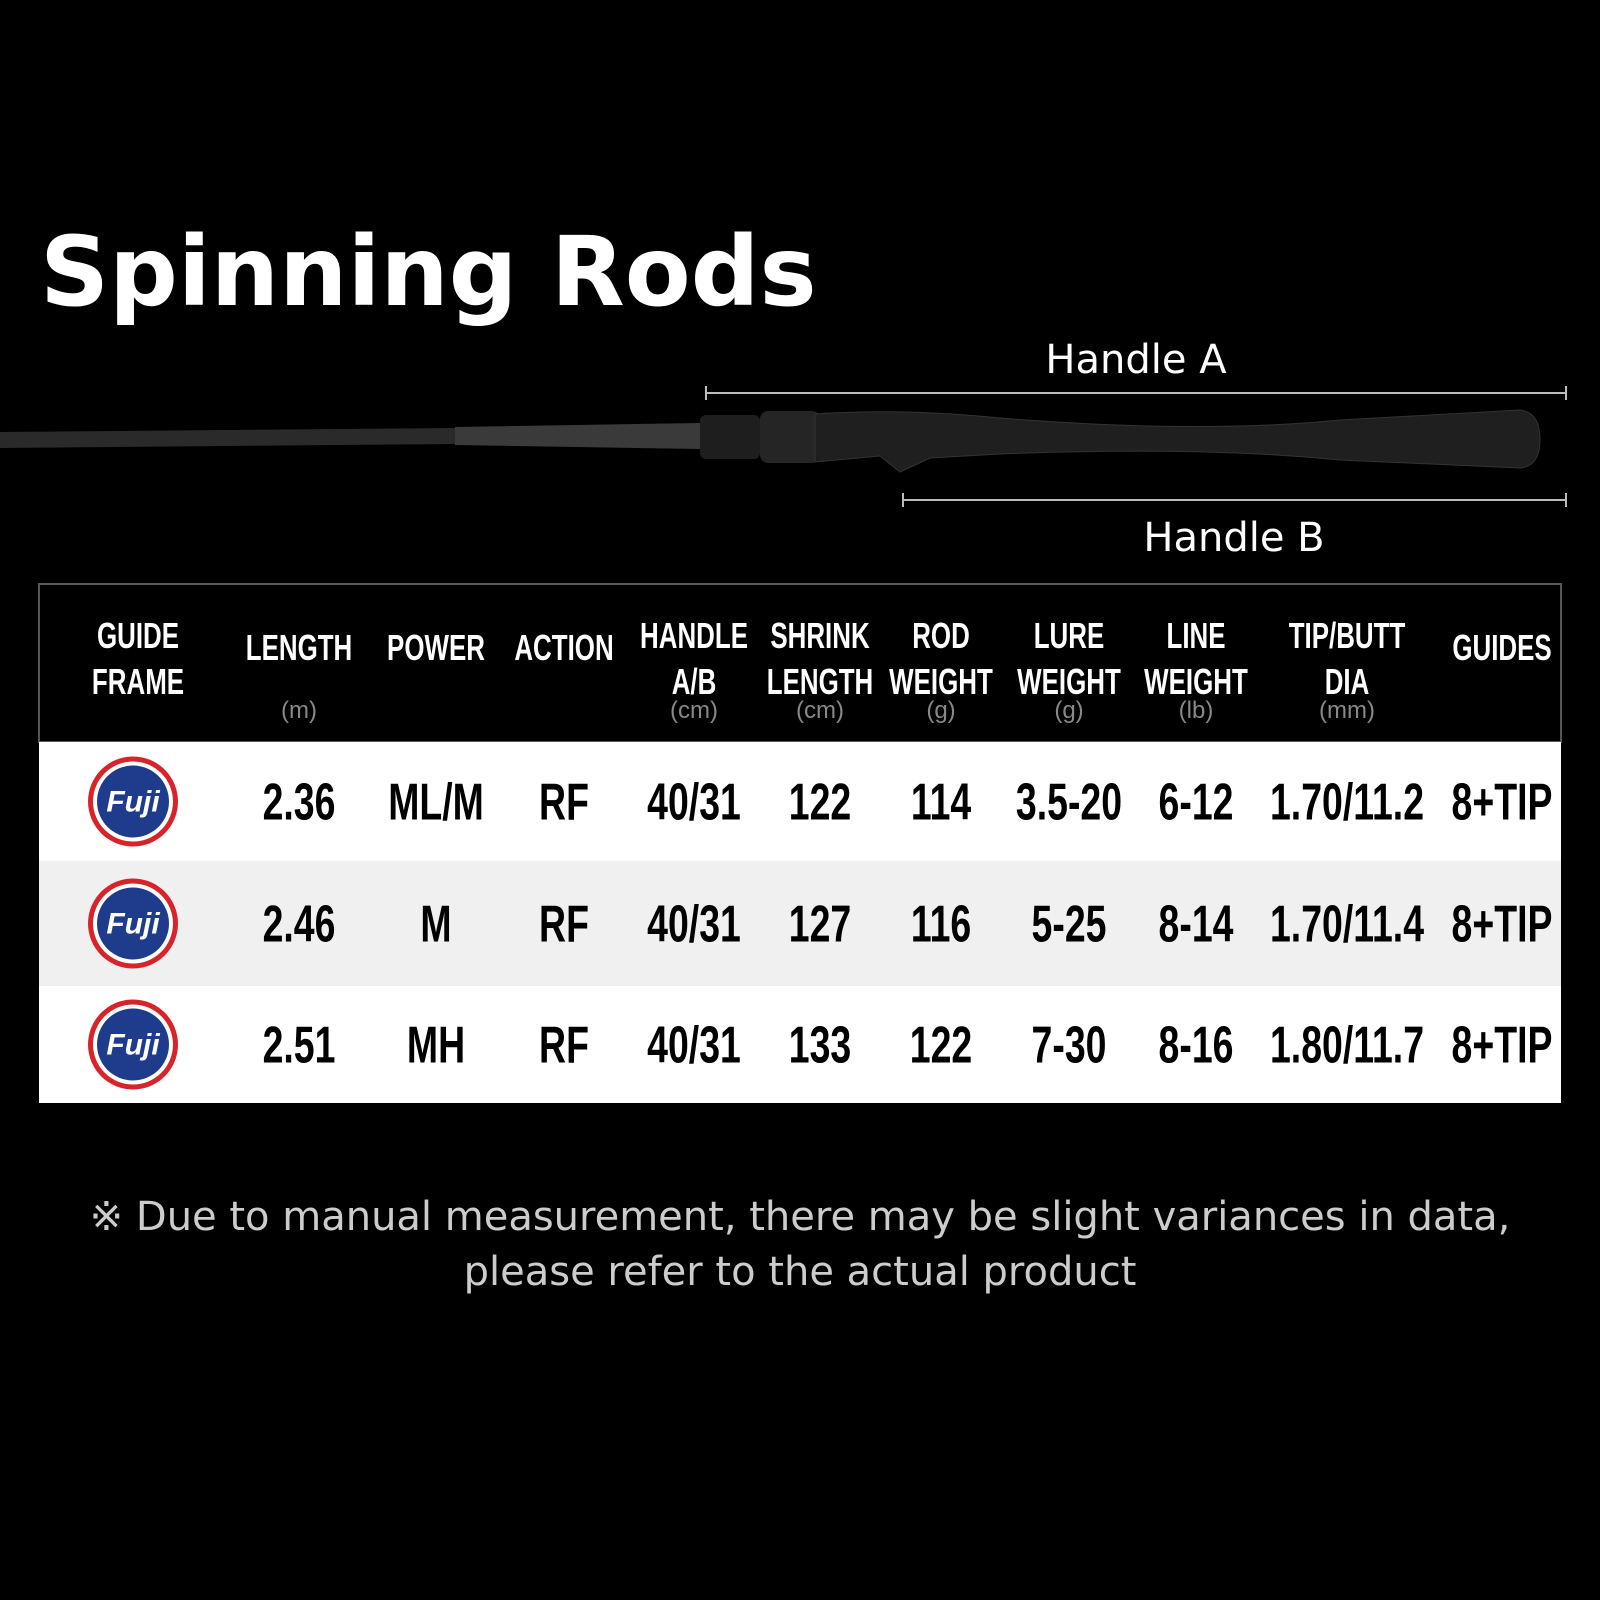 The height and width of the screenshot is (1600, 1600). Describe the element at coordinates (1196, 923) in the screenshot. I see `cell-value: 8-14` at that location.